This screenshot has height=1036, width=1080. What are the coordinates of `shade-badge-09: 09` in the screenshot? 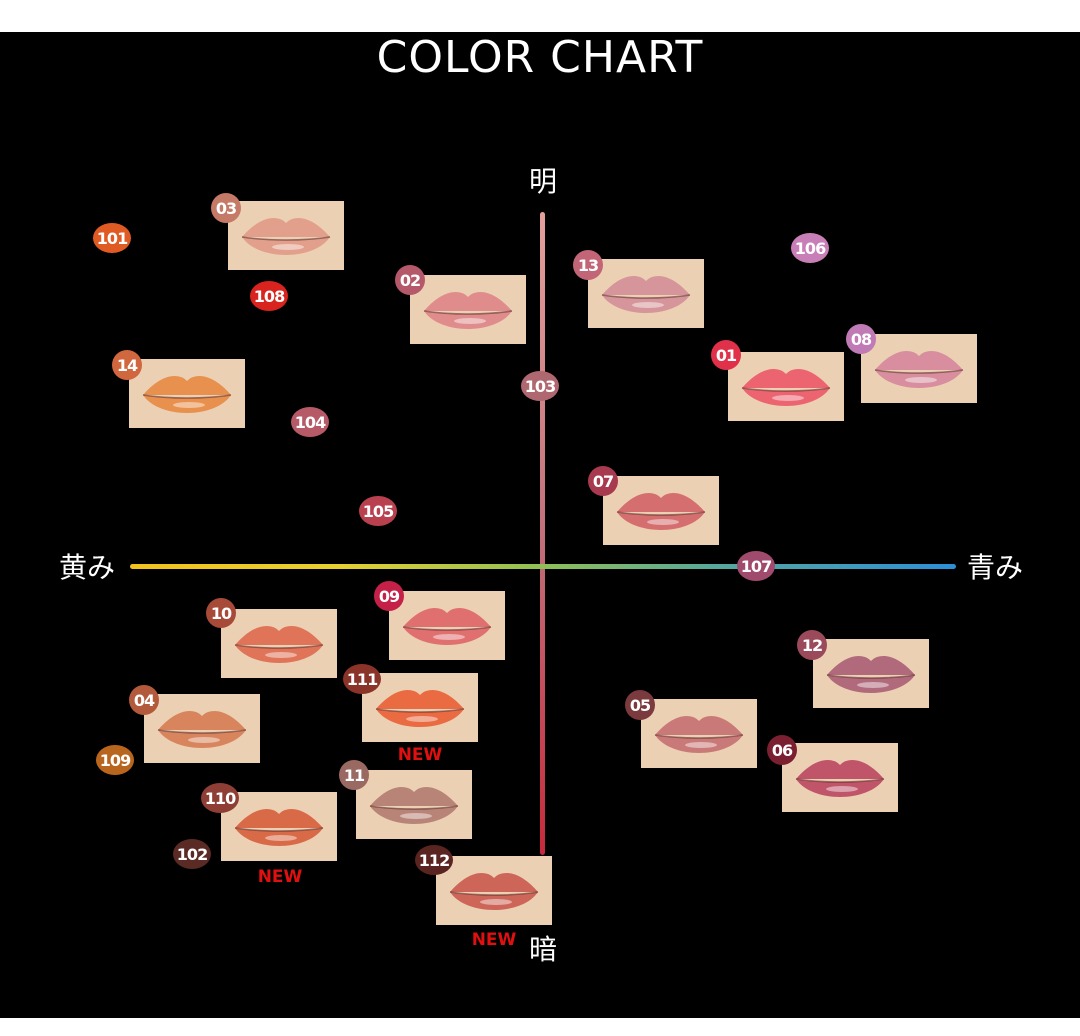 It's located at (389, 596).